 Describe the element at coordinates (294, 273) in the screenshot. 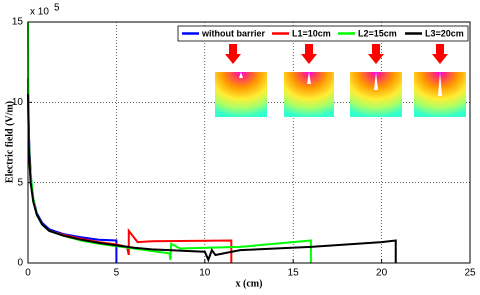

I see `x-tick-label: 15` at that location.